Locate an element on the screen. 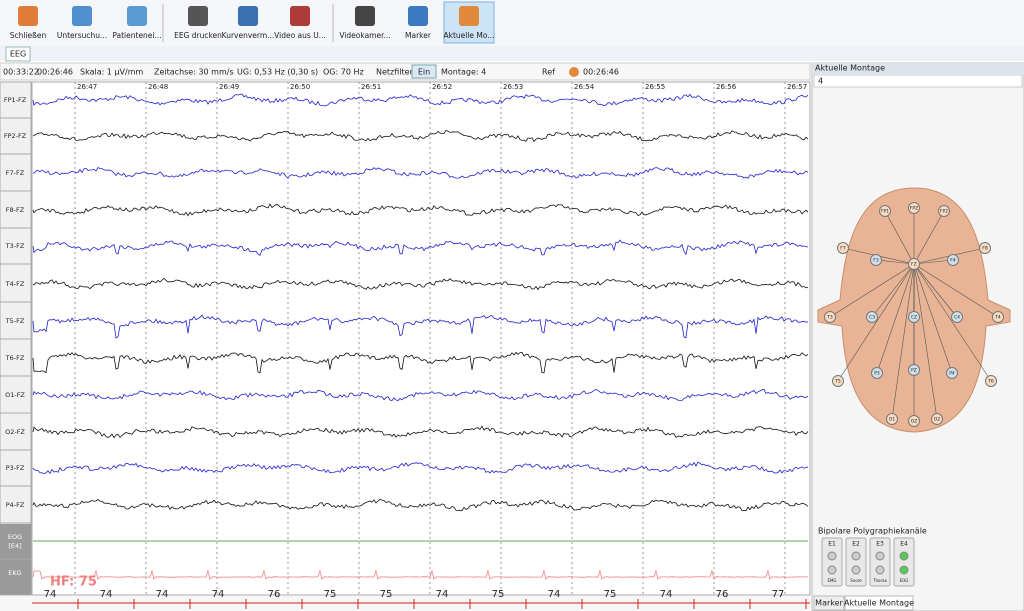 The height and width of the screenshot is (611, 1024). tab is located at coordinates (18, 54).